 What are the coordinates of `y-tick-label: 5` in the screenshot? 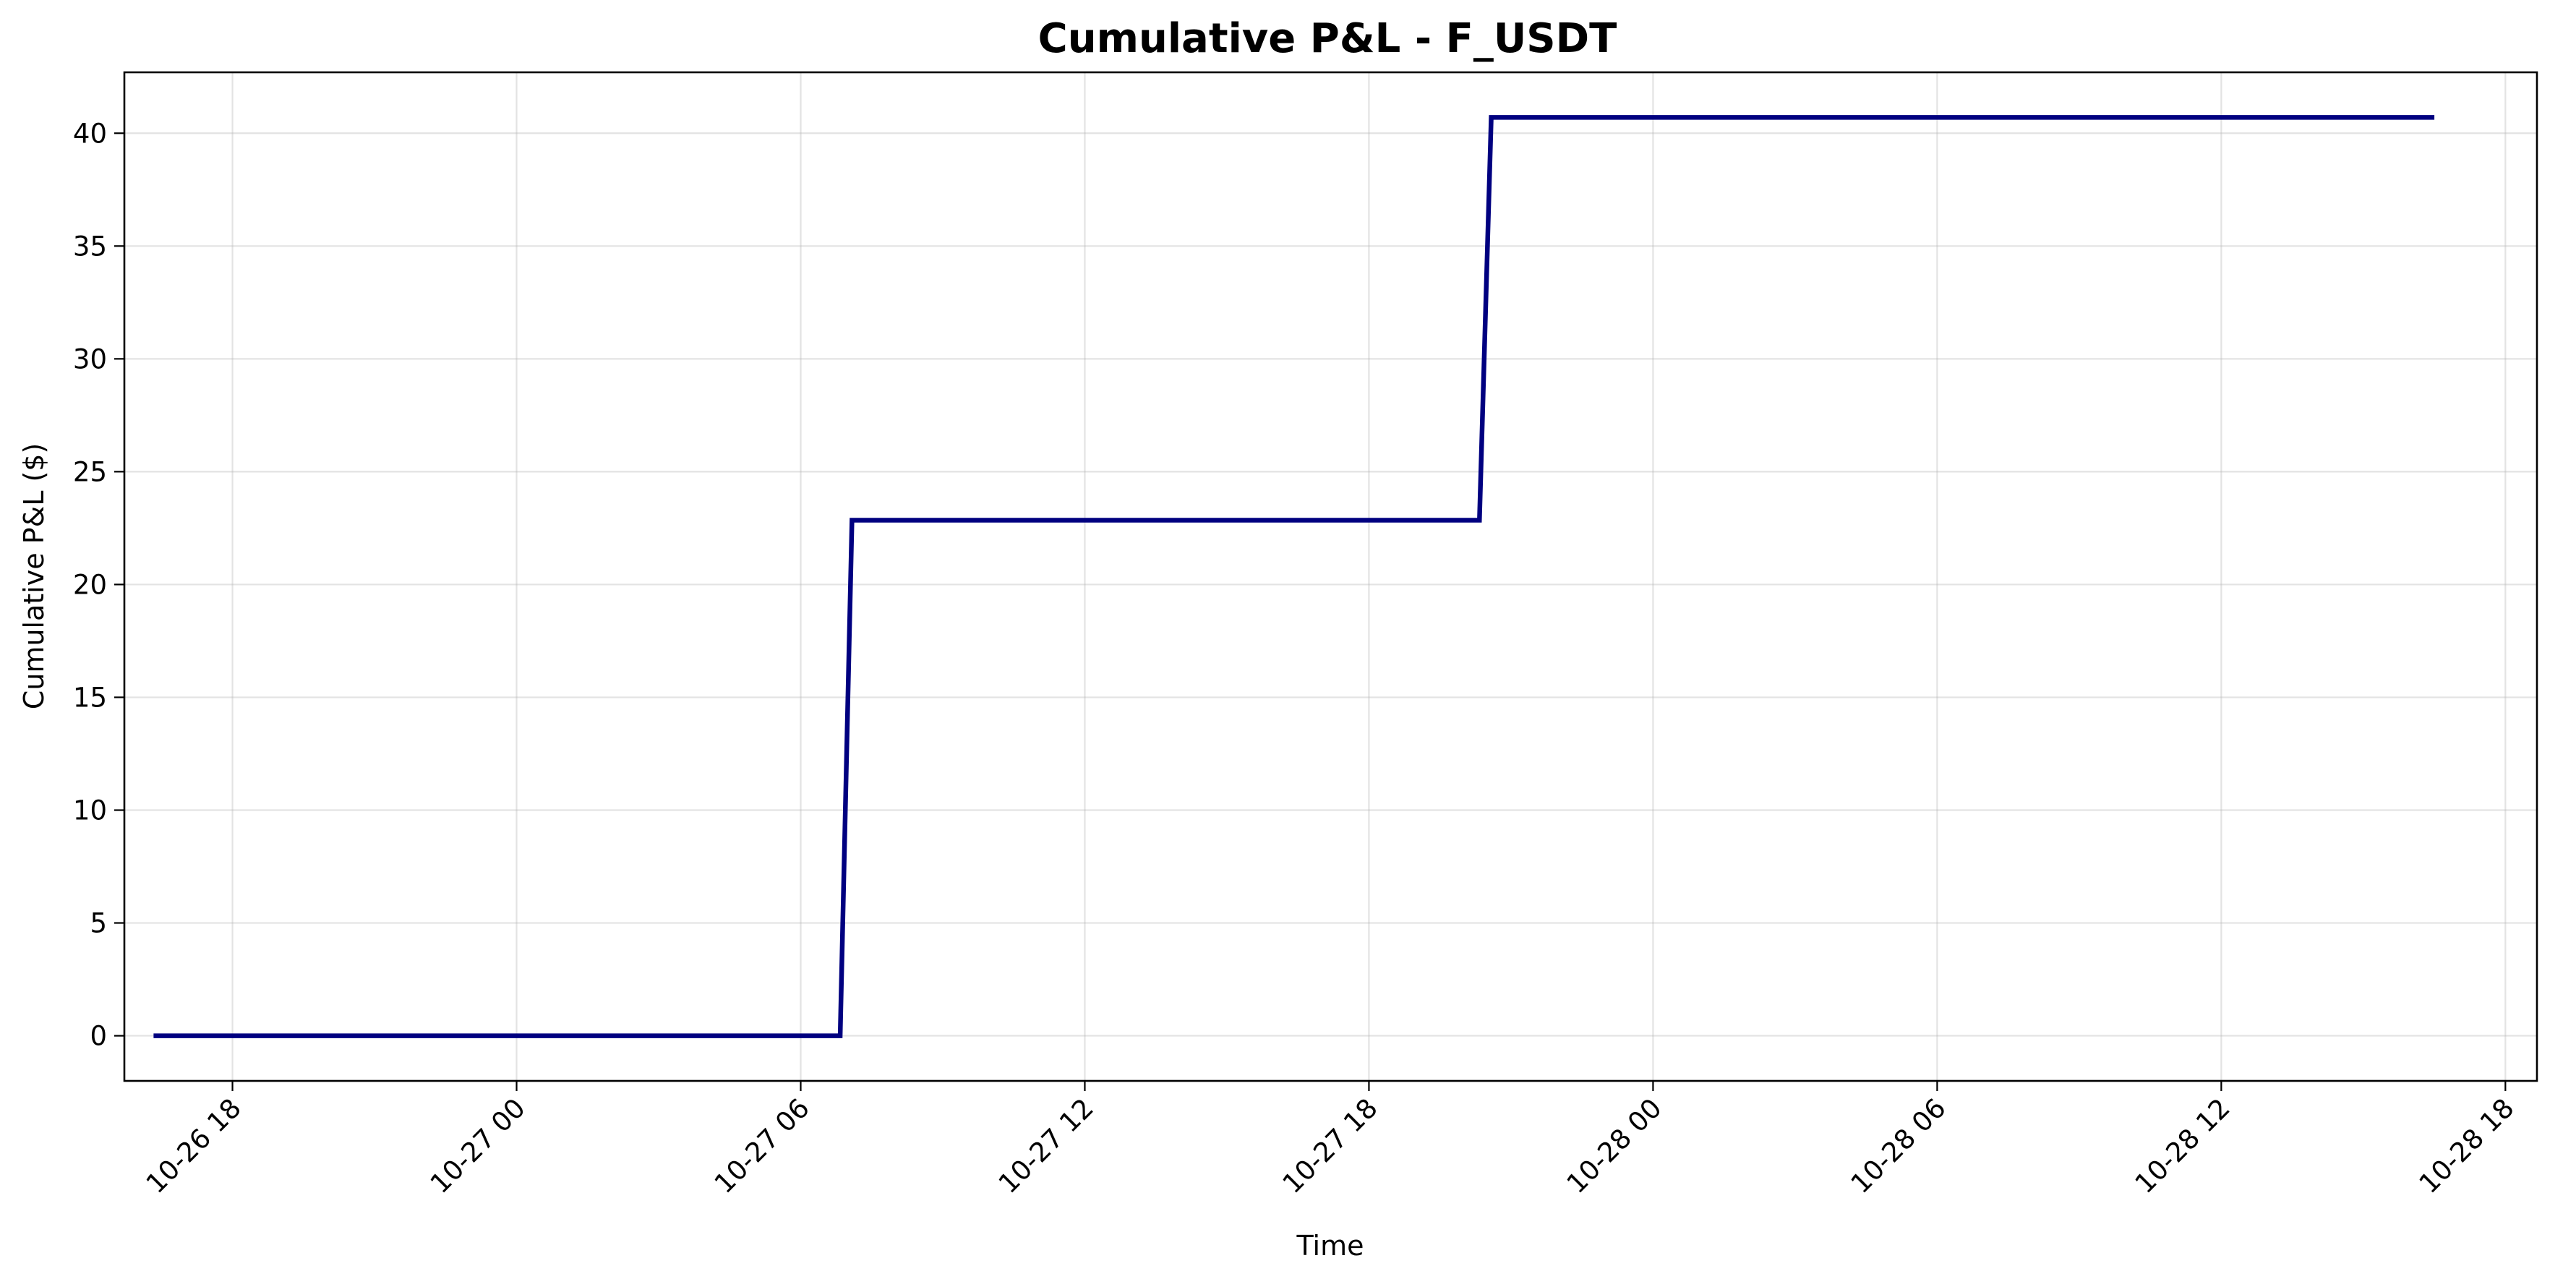 It's located at (98, 923).